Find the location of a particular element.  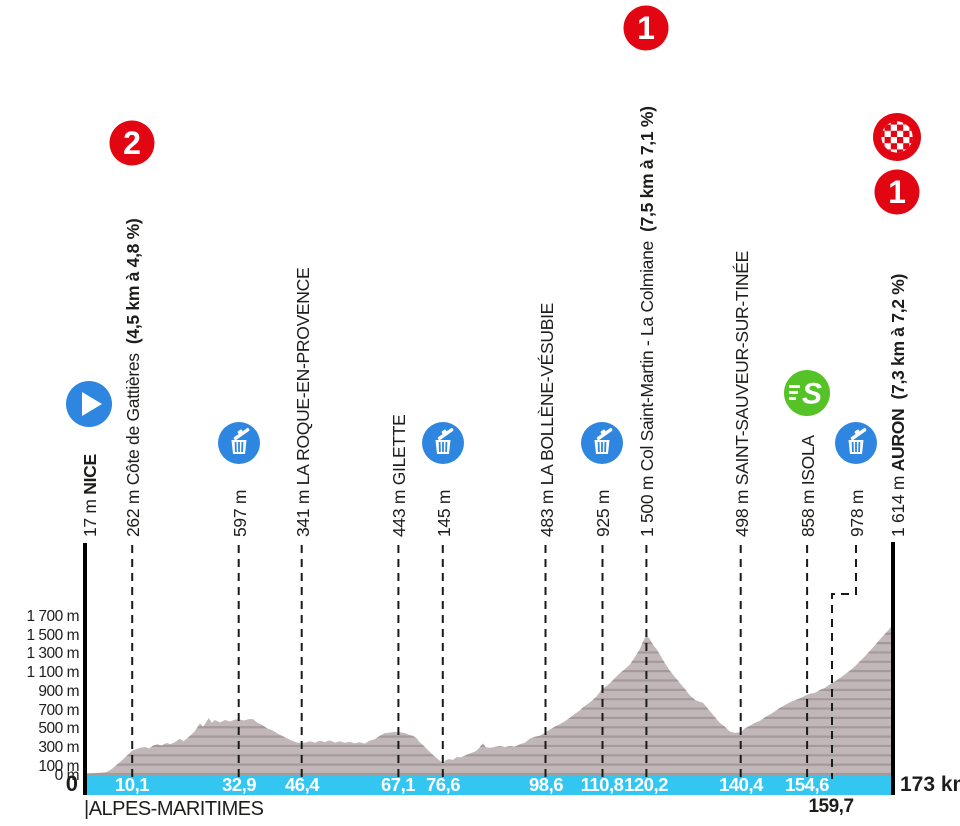

x-tick-label: 120,2 is located at coordinates (646, 784).